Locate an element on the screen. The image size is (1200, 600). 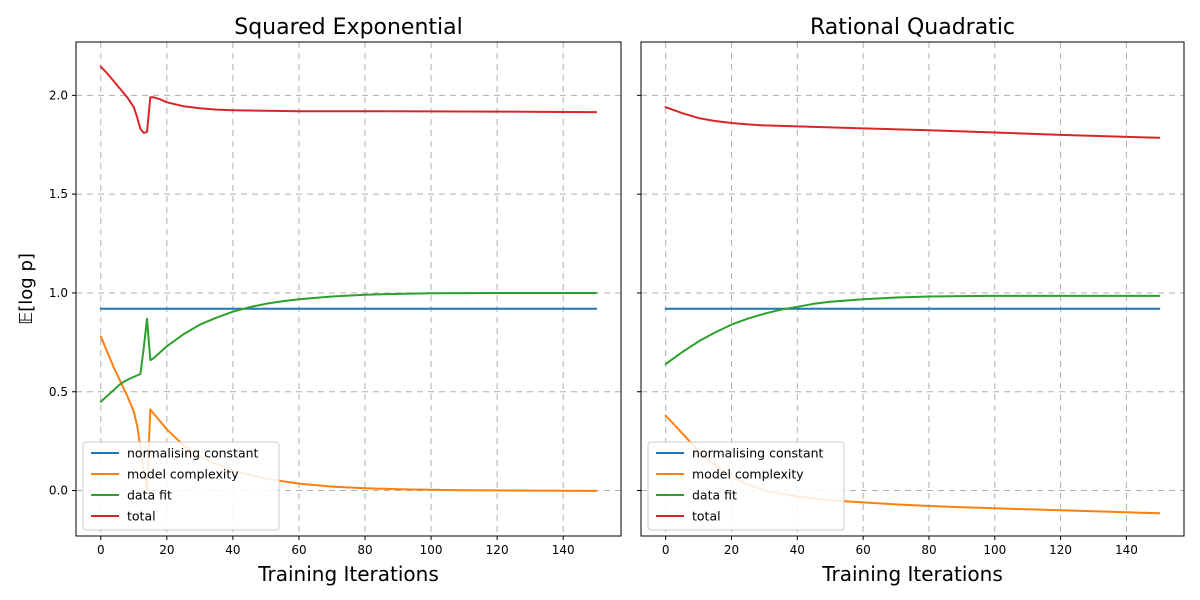
y-tick-label: 1.5 is located at coordinates (58, 194).